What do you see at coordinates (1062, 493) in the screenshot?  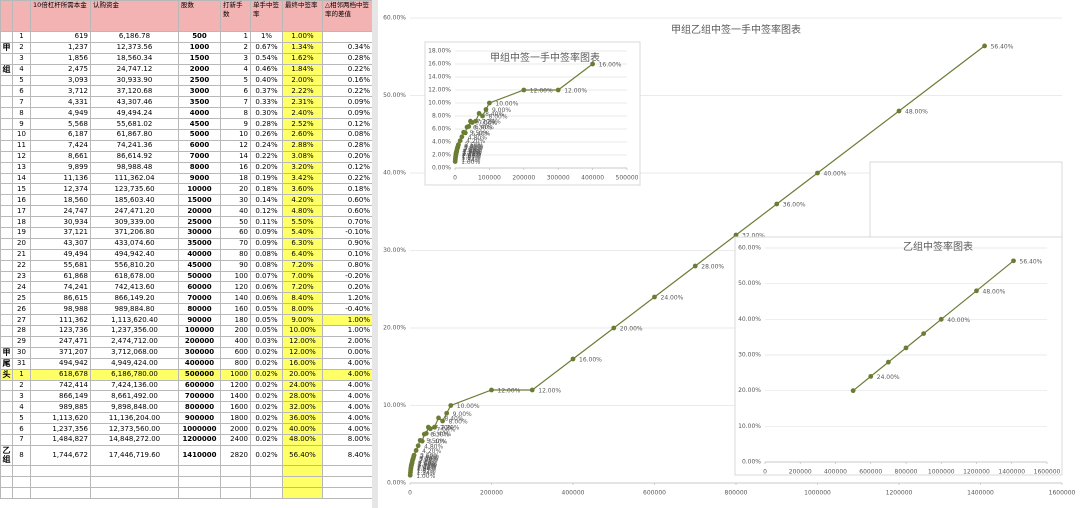 I see `x-tick-label: 1600000` at bounding box center [1062, 493].